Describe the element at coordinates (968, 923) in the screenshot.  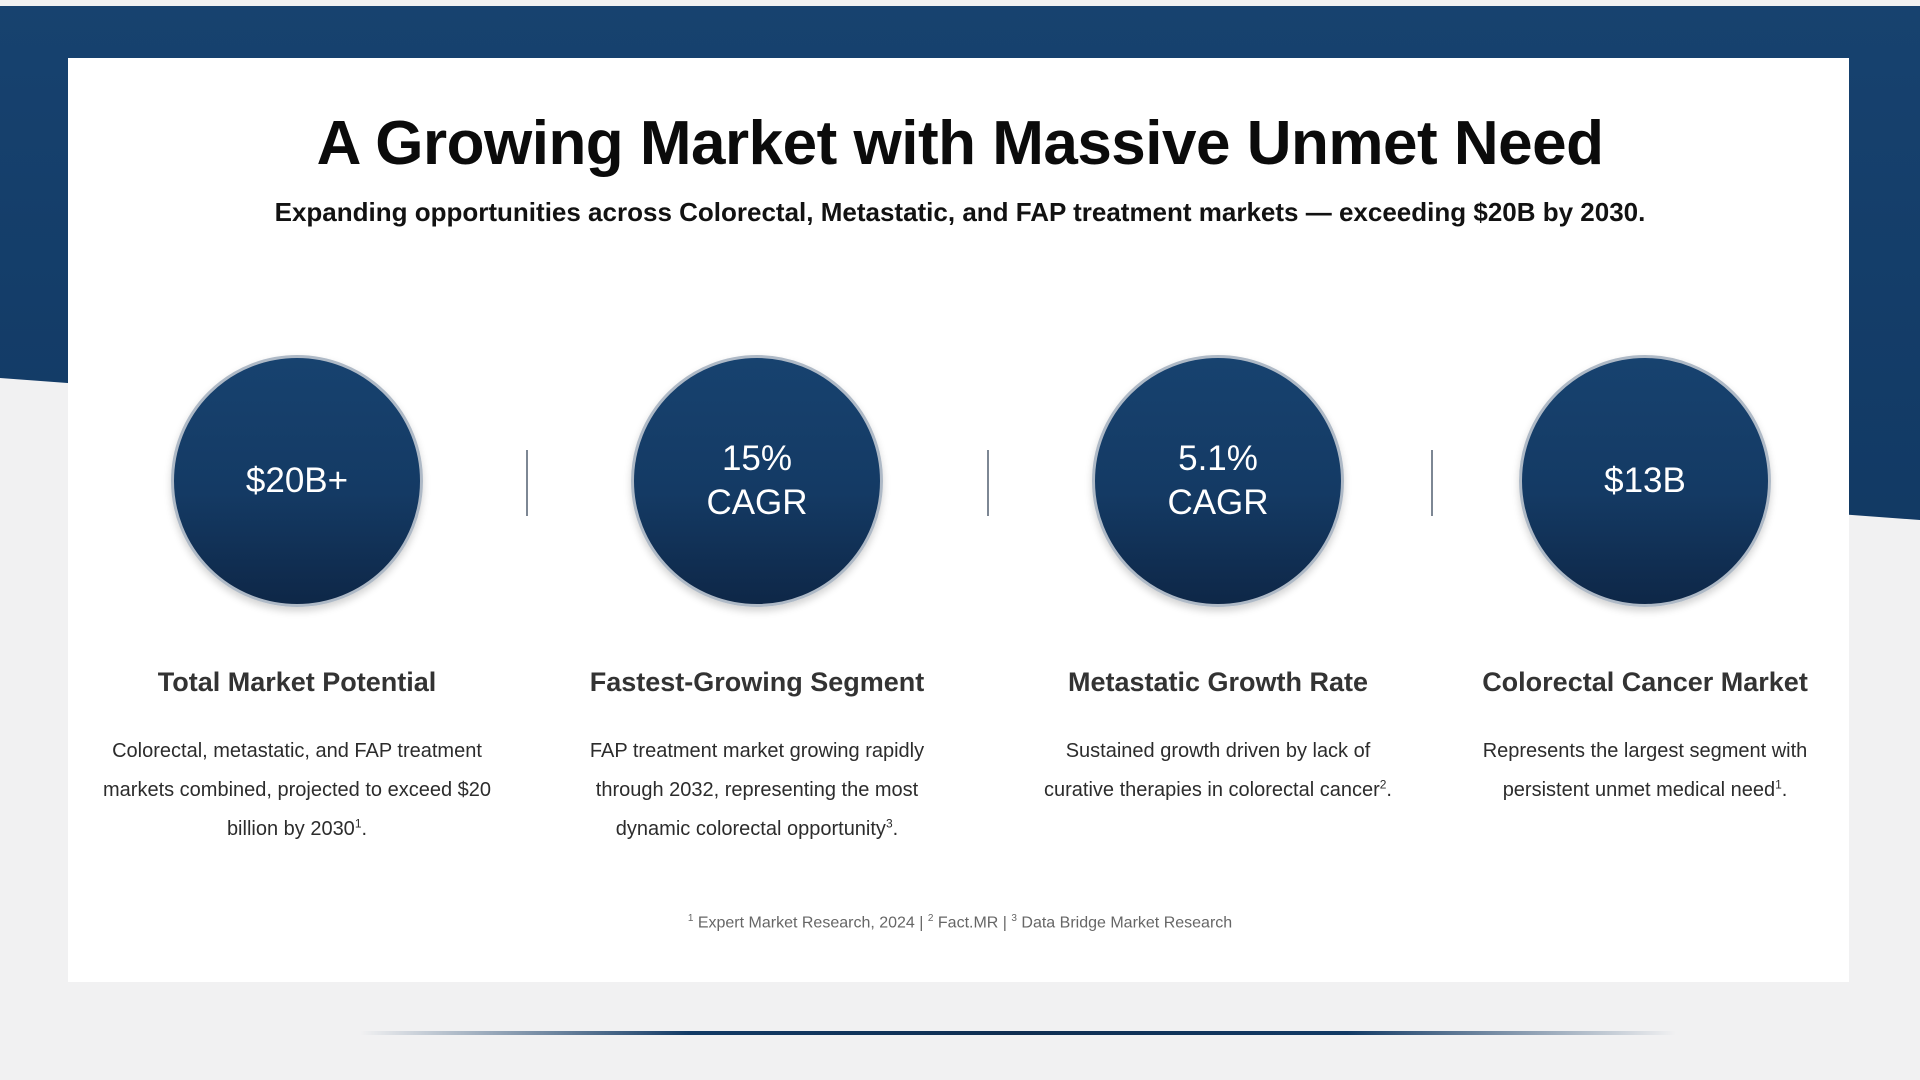
I see `footnote-source: Fact.MR` at that location.